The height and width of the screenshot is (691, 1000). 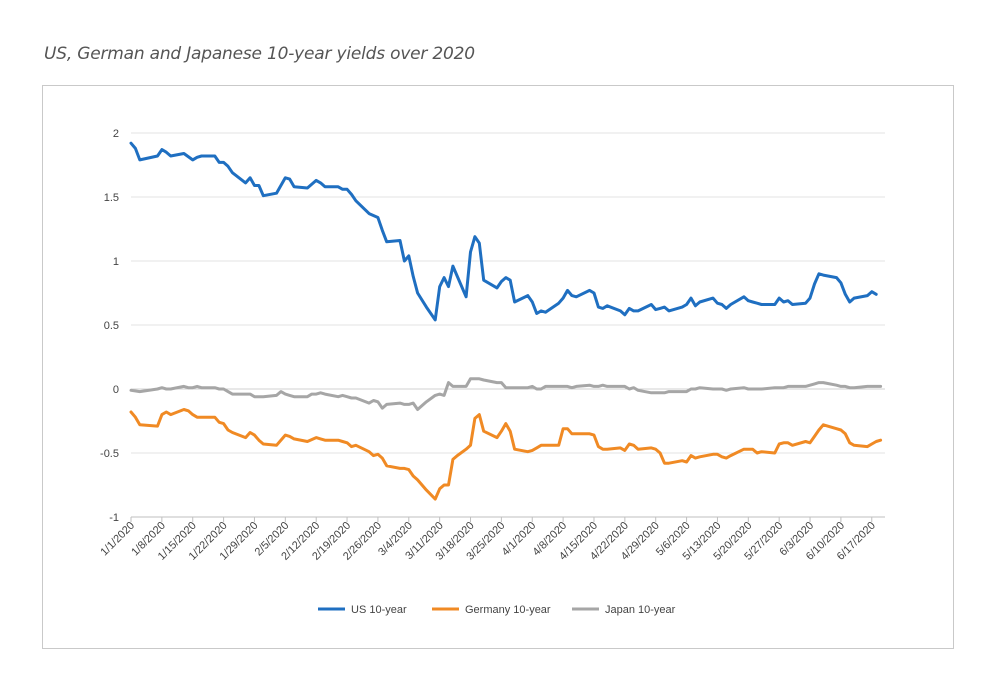 I want to click on y-tick-label: 1, so click(x=116, y=262).